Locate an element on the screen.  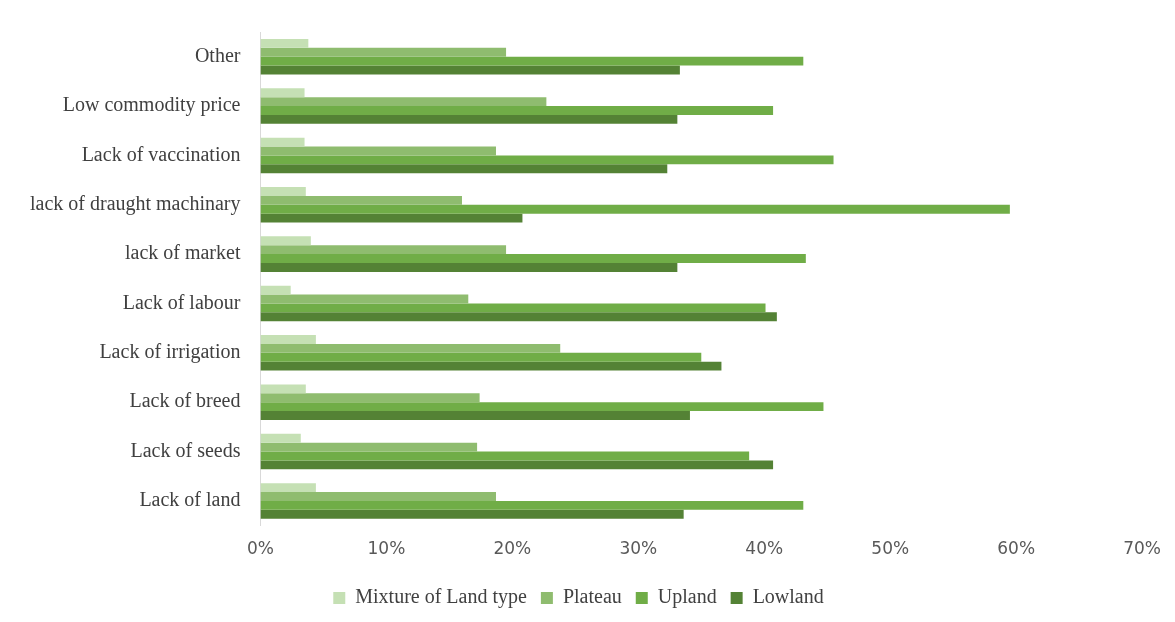
y-tick-label: Lack of vaccination is located at coordinates (161, 153).